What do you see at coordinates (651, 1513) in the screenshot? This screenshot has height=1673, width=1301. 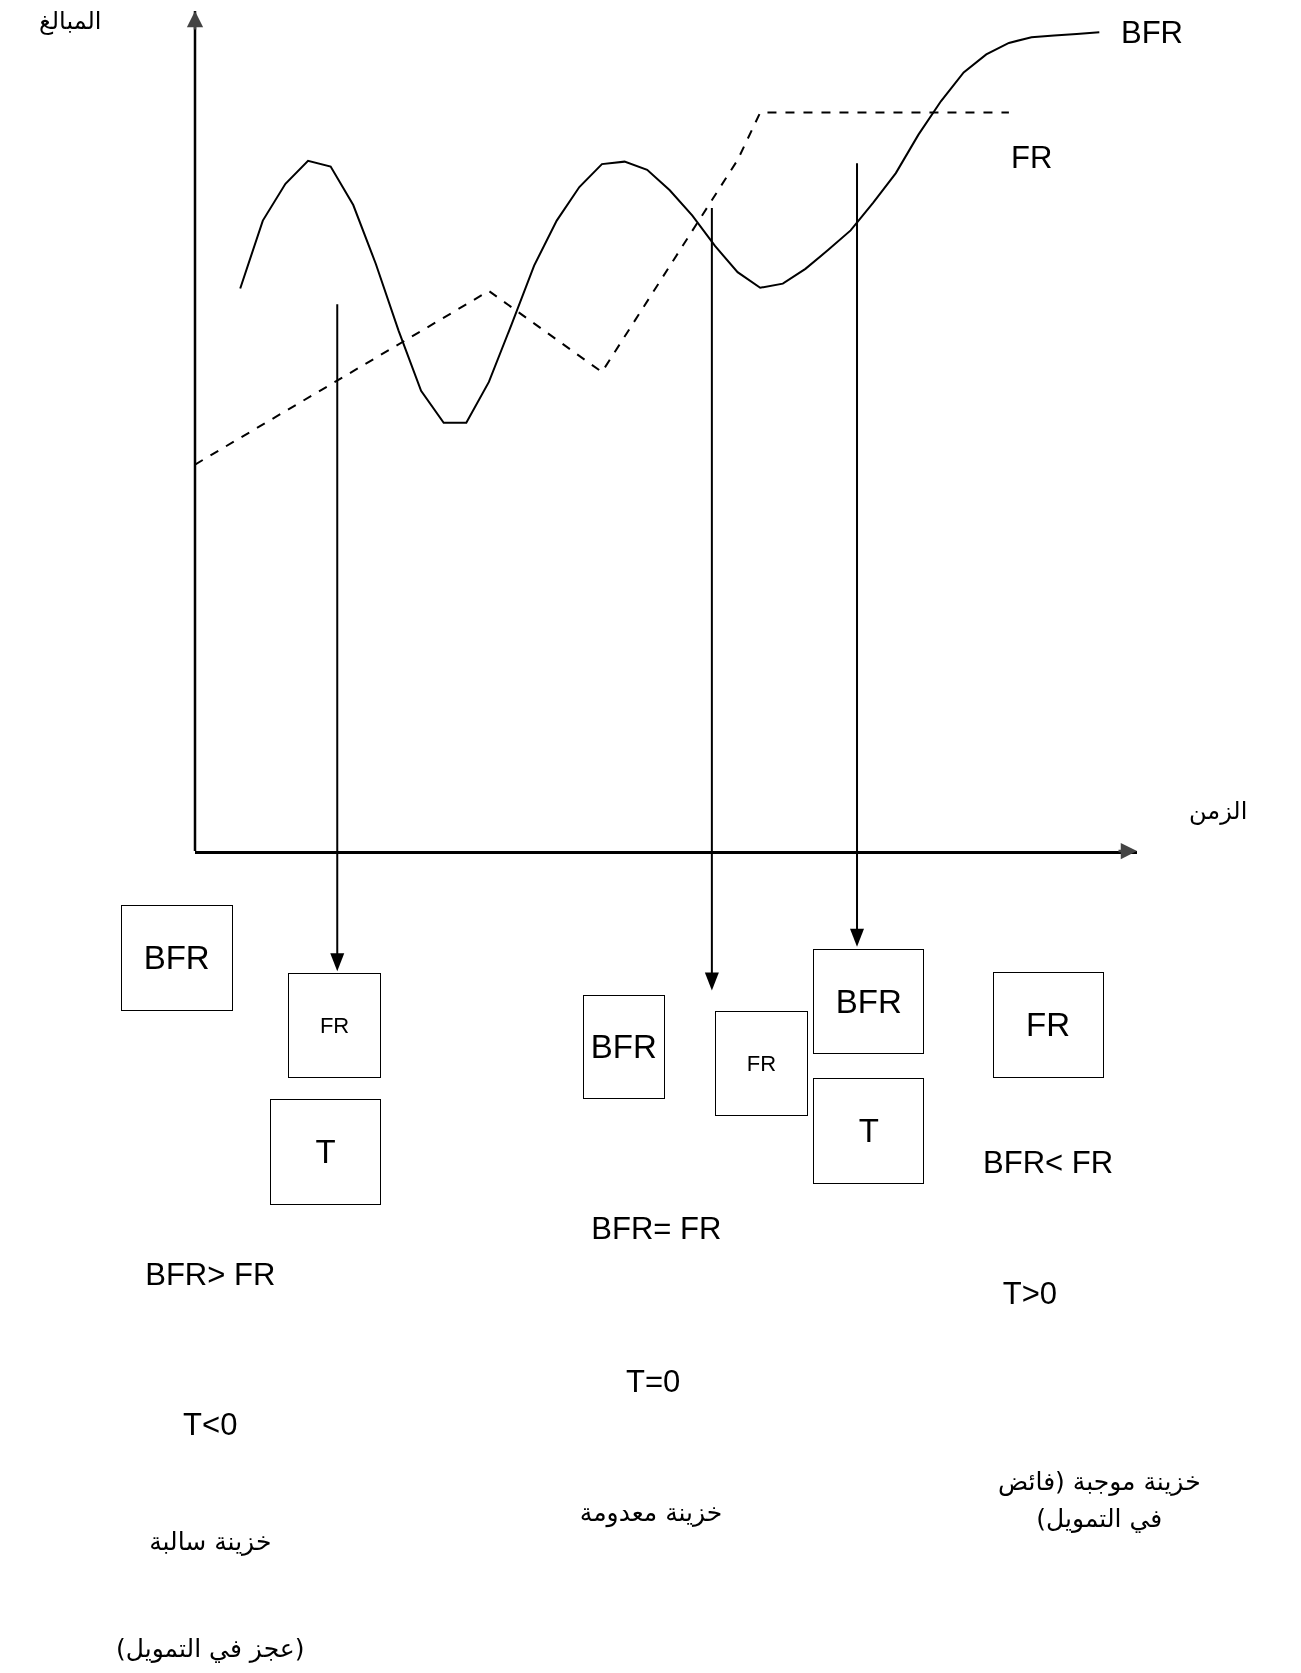 I see `text: خزينة معدومة` at bounding box center [651, 1513].